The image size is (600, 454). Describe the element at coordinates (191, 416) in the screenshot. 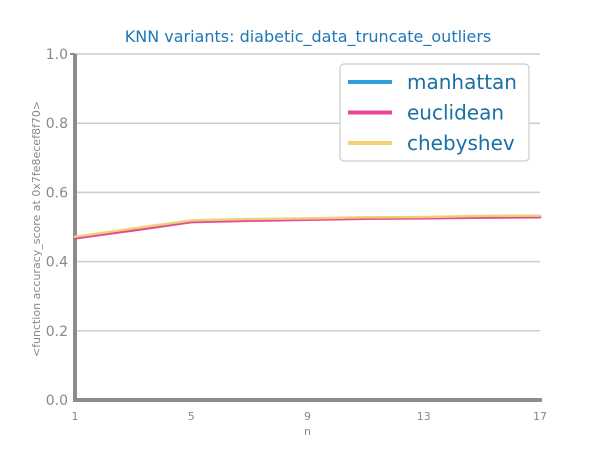

I see `x-tick-label: 5` at that location.